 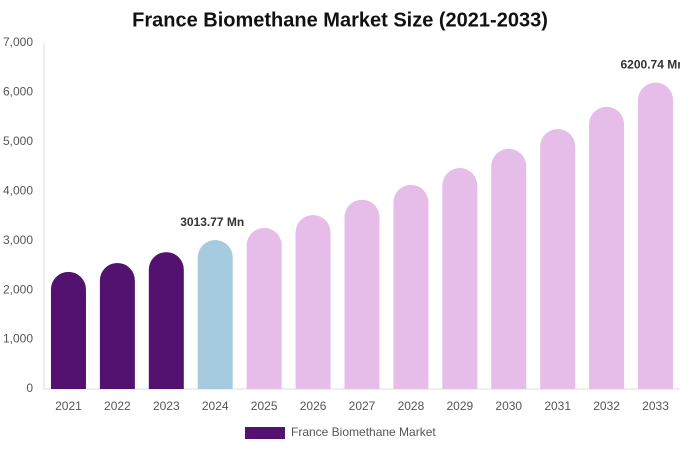 I want to click on y-tick-label: 3,000, so click(x=18, y=240).